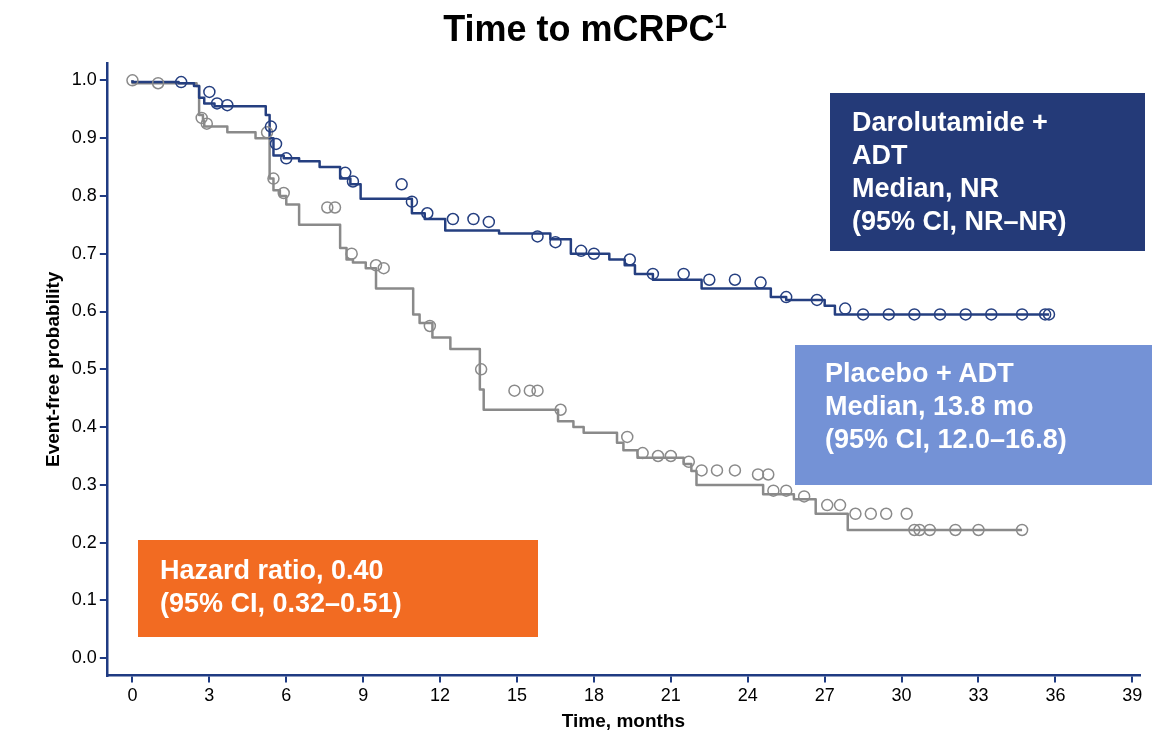 The image size is (1170, 747). Describe the element at coordinates (585, 29) in the screenshot. I see `chart-title: Time to mCRPC$^{1}$` at that location.